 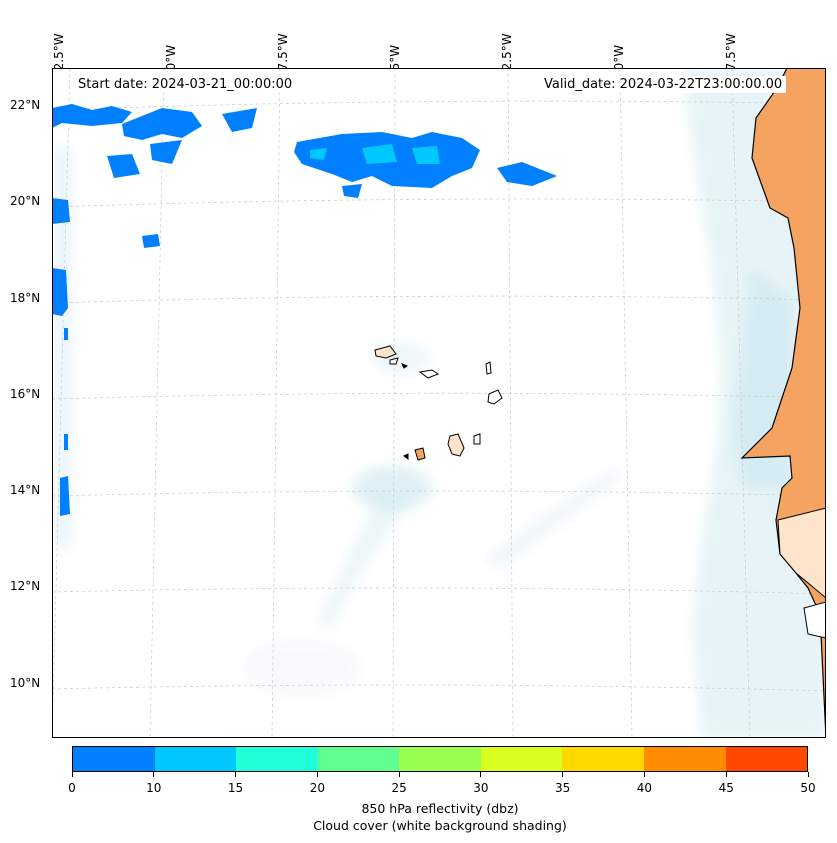 I want to click on refl-east-patch, so click(x=527, y=174).